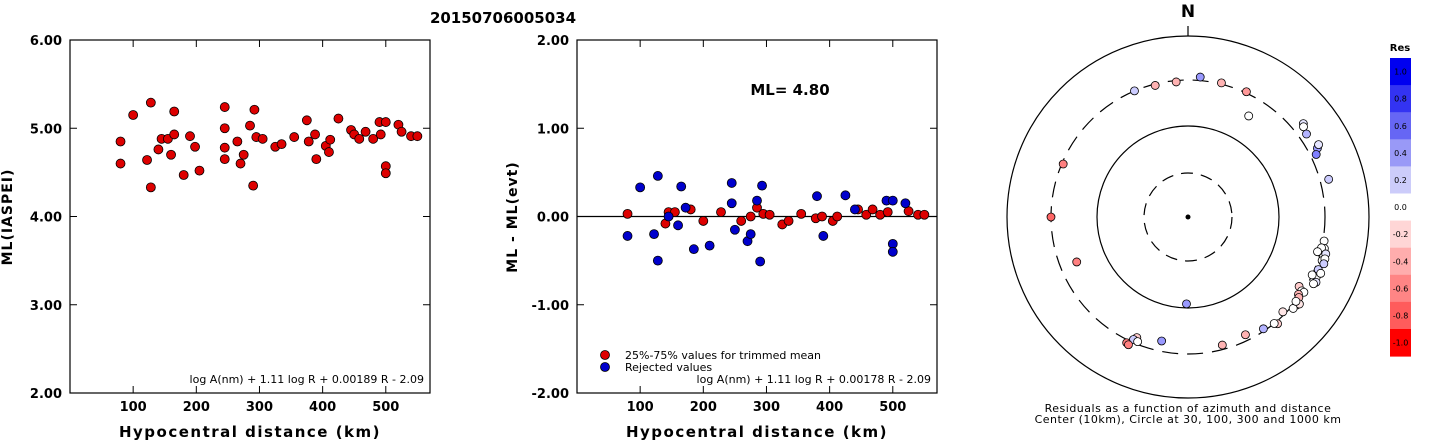 This screenshot has width=1437, height=441. Describe the element at coordinates (668, 367) in the screenshot. I see `legend-label-rejected: Rejected values` at that location.